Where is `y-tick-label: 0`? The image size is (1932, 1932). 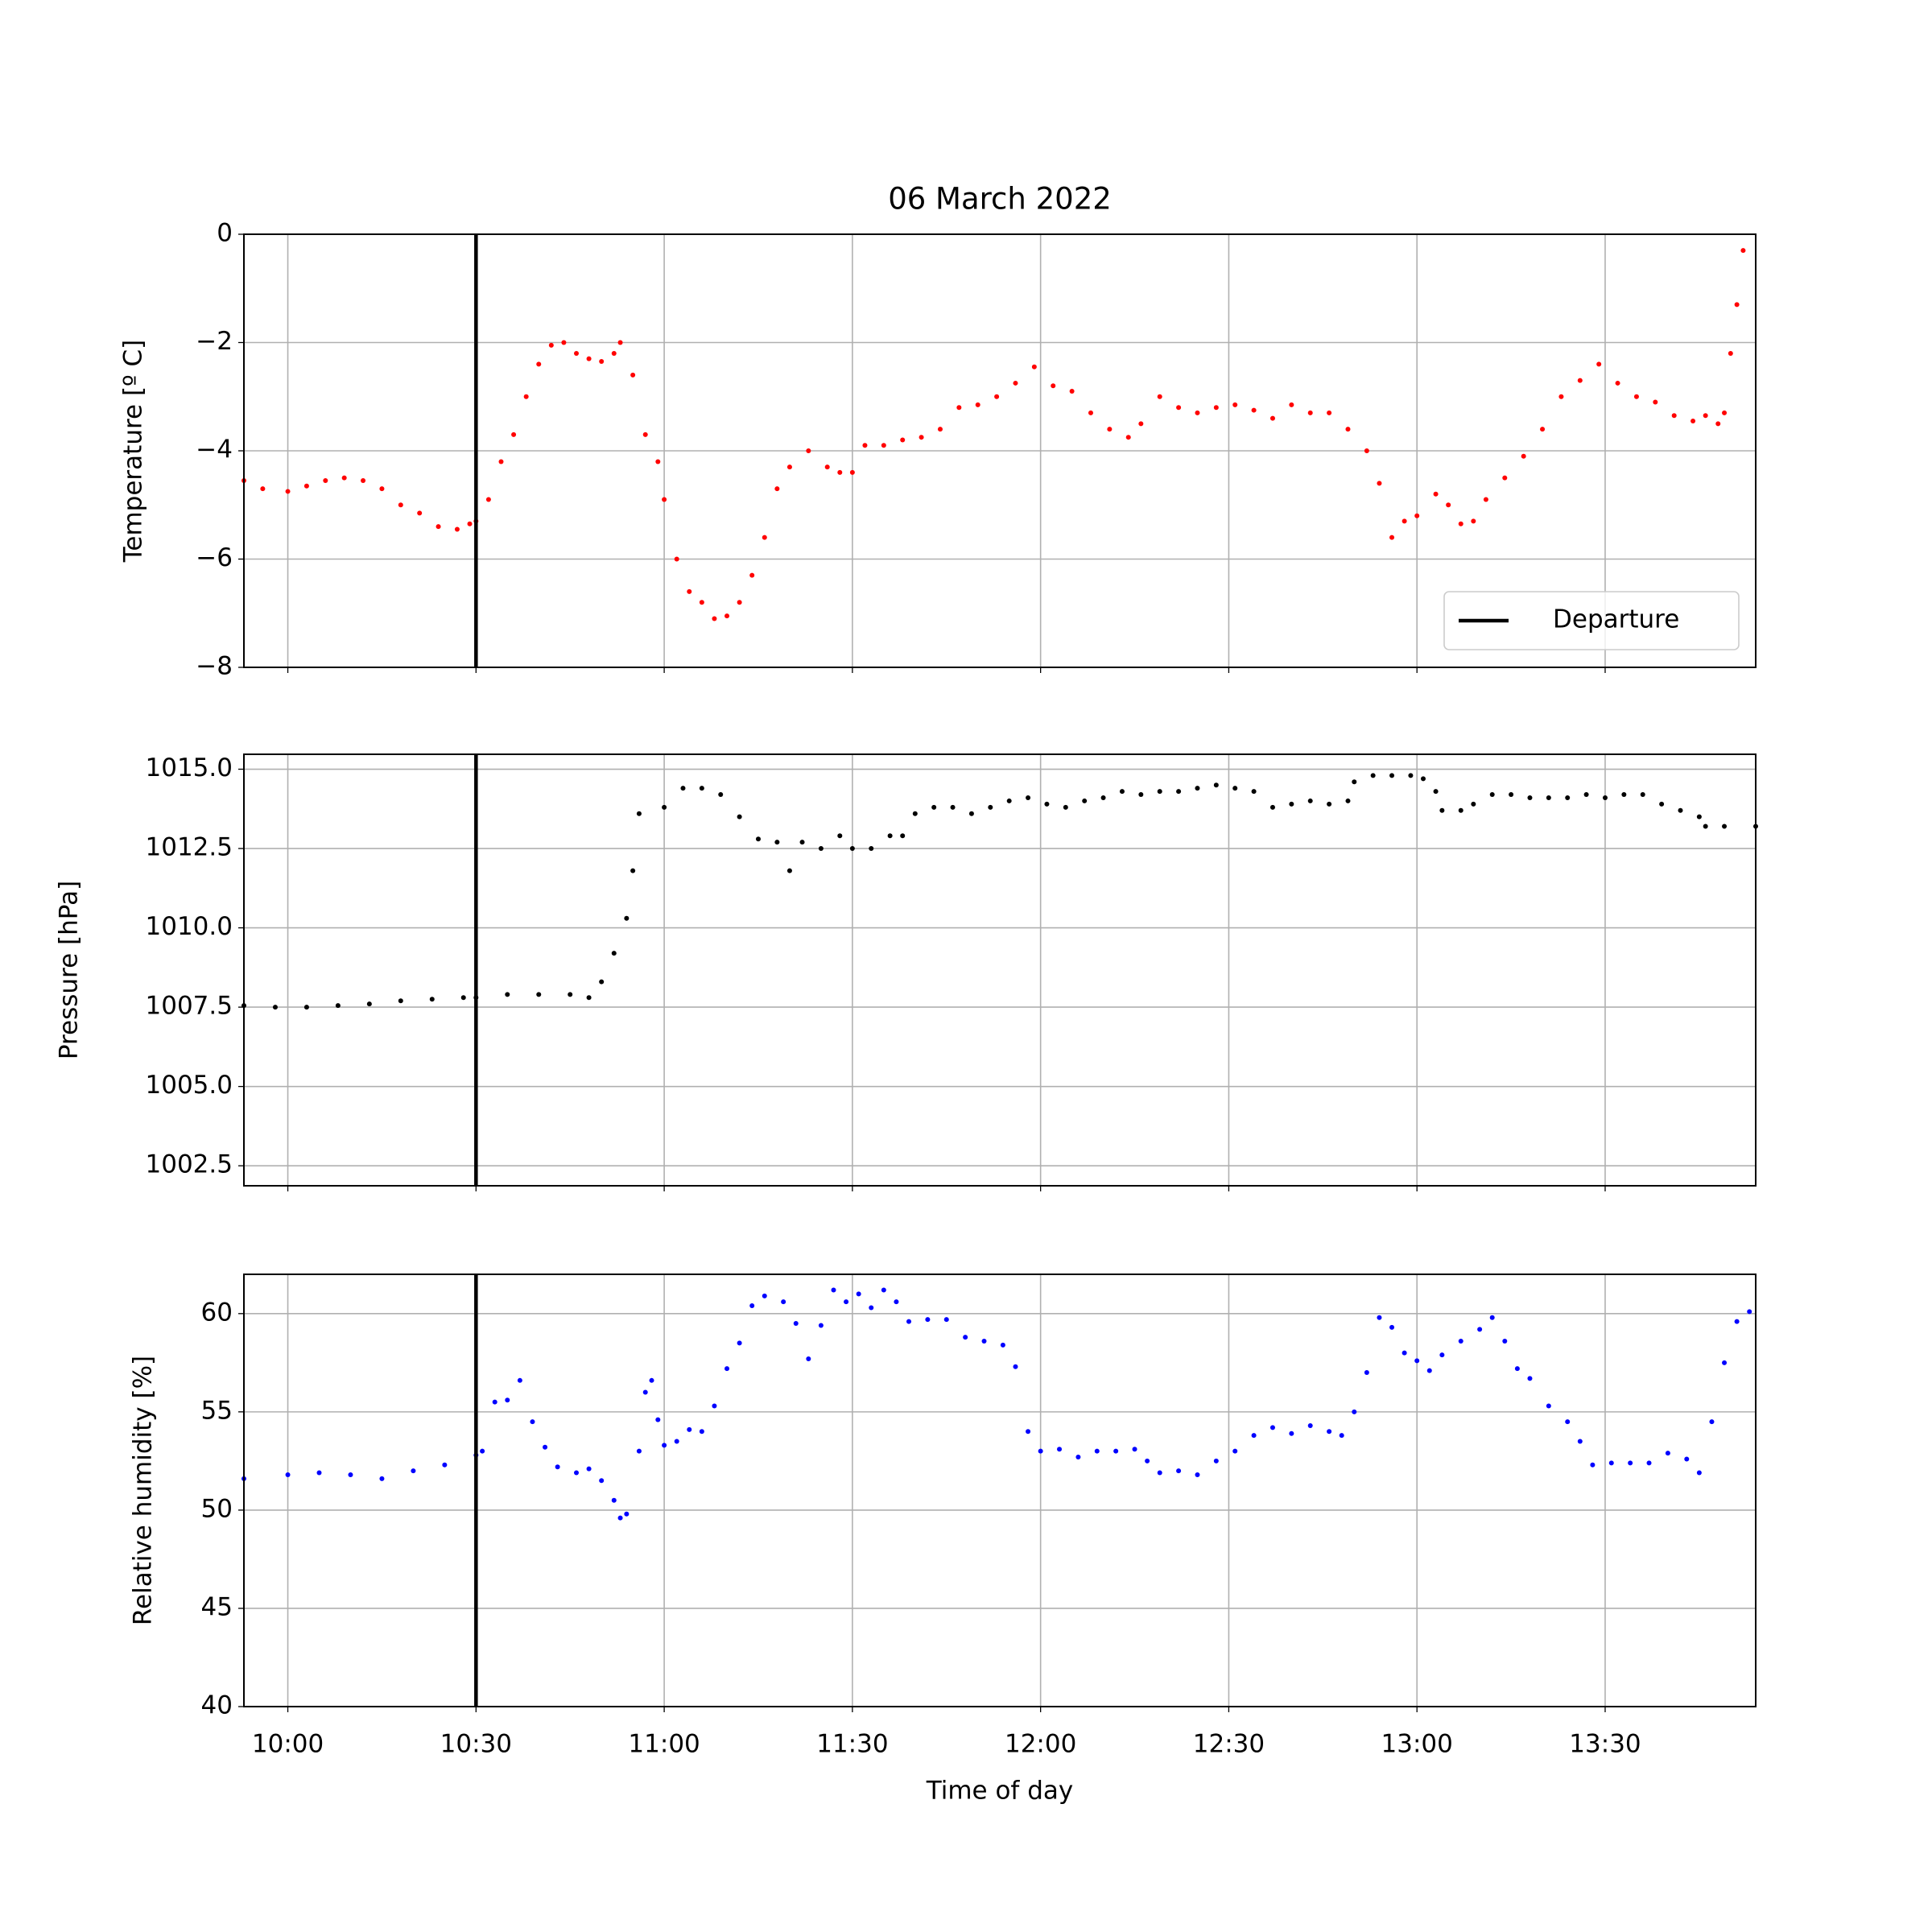 y-tick-label: 0 is located at coordinates (225, 233).